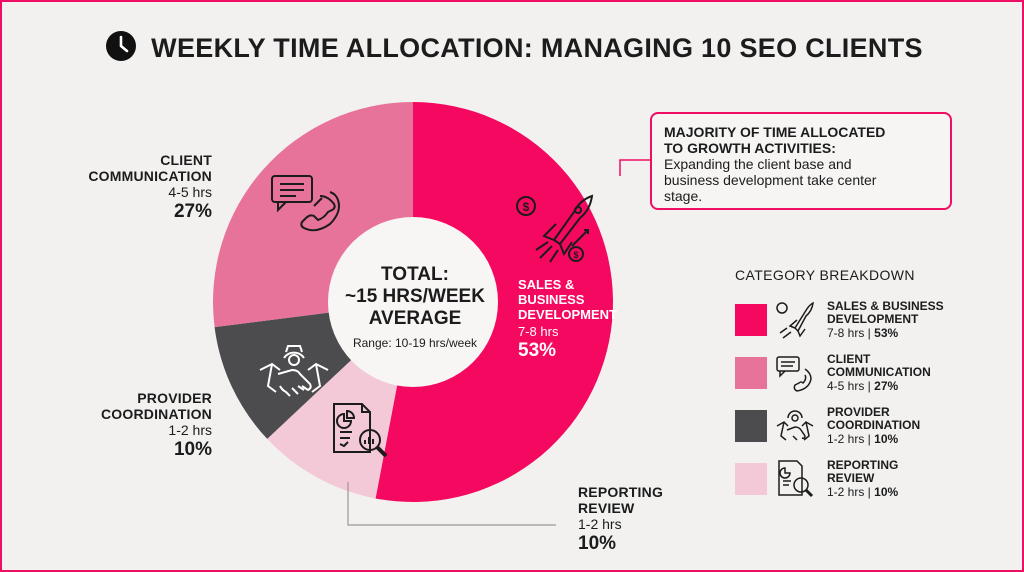 This screenshot has width=1024, height=572. What do you see at coordinates (795, 320) in the screenshot?
I see `rocket-icon` at bounding box center [795, 320].